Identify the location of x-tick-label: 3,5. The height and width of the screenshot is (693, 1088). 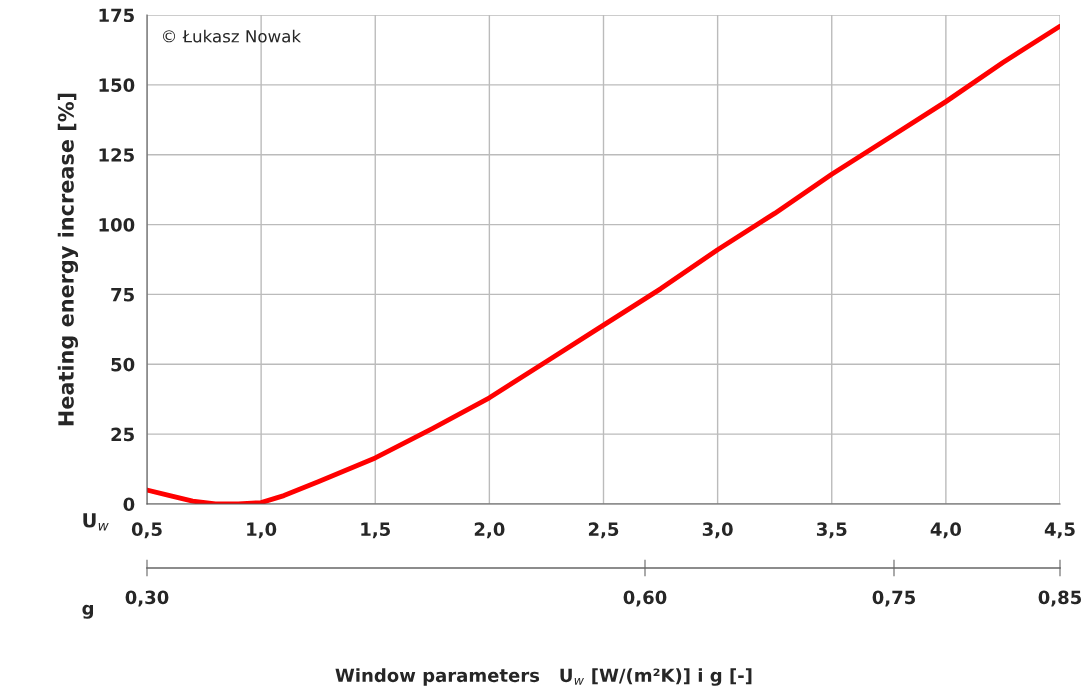
(831, 530).